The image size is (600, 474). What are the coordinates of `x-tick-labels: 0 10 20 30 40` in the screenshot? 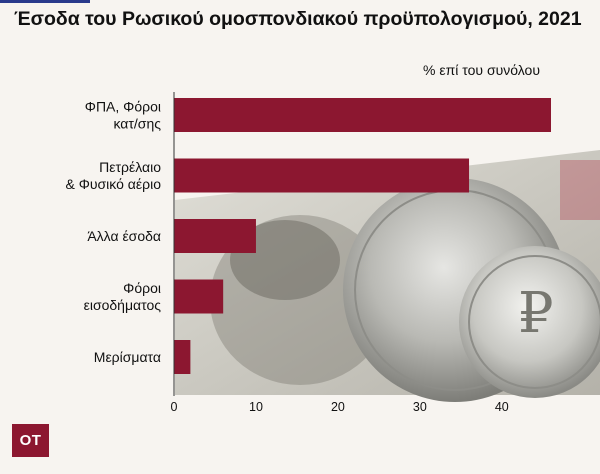 It's located at (340, 407).